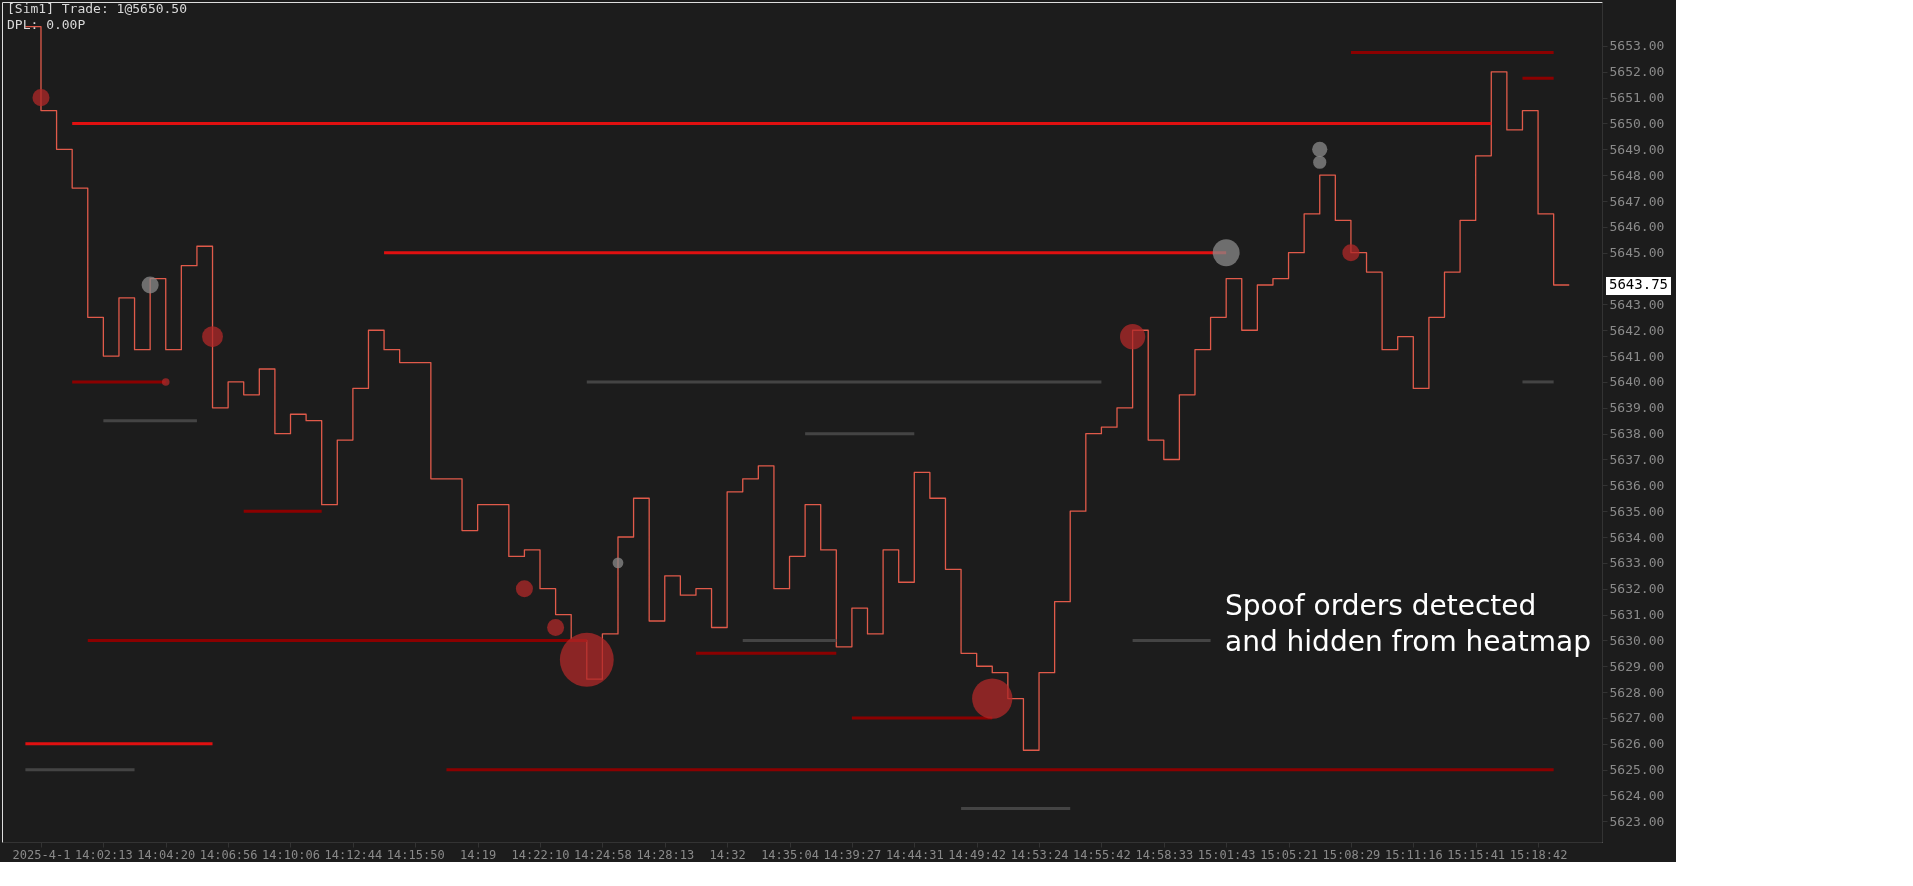 Image resolution: width=1913 pixels, height=886 pixels. Describe the element at coordinates (1289, 854) in the screenshot. I see `x-tick-label: 15:05:21` at that location.